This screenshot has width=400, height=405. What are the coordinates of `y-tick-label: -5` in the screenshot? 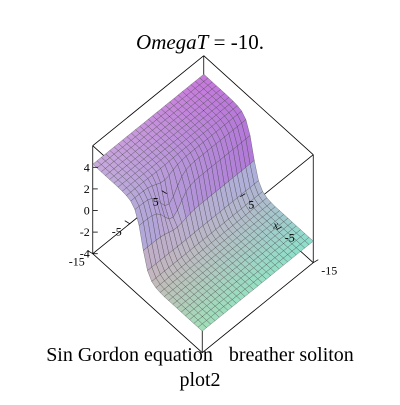 It's located at (117, 232).